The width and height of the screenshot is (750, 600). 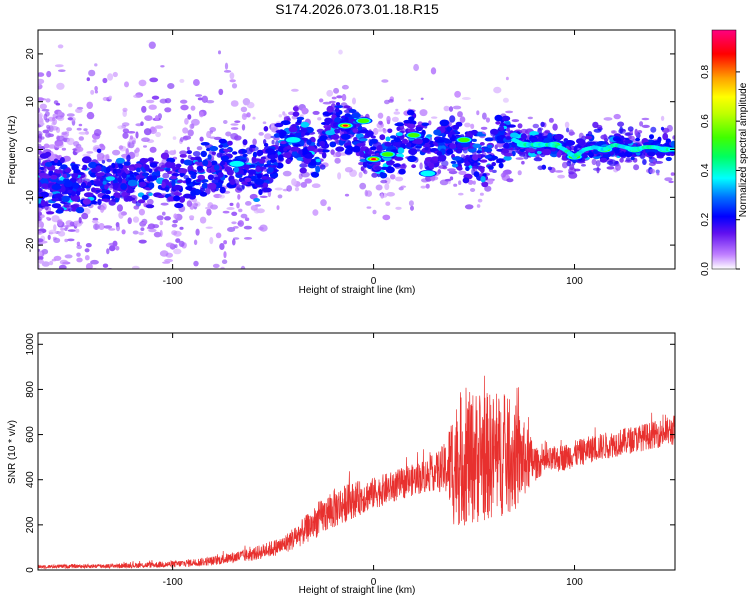 I want to click on y-tick-label: 400, so click(x=30, y=479).